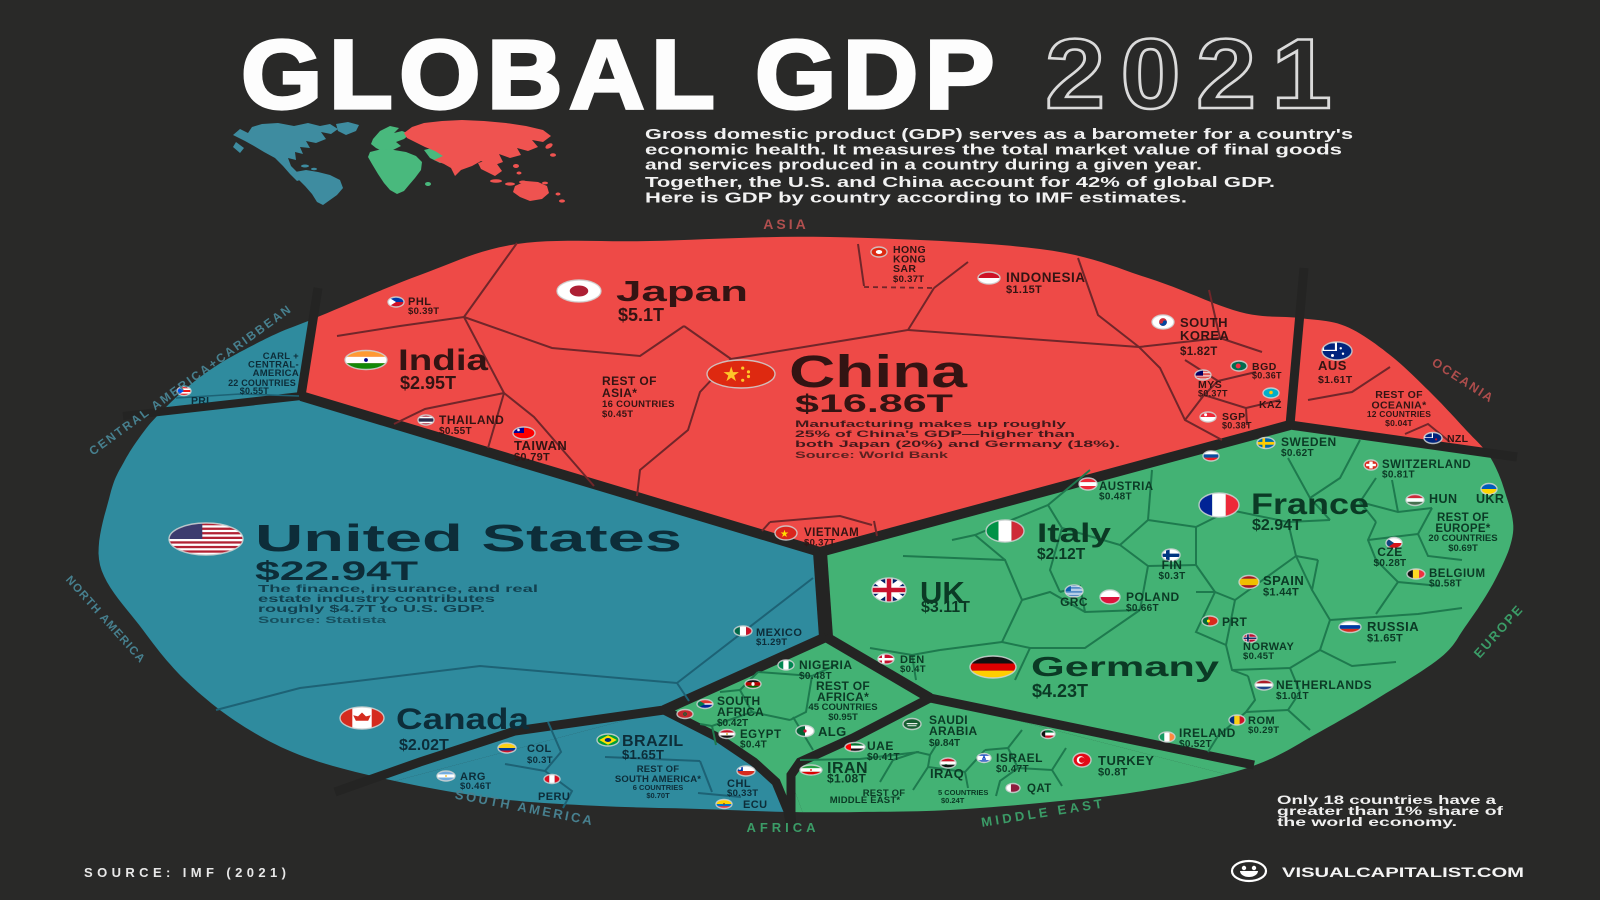  Describe the element at coordinates (1281, 593) in the screenshot. I see `svg-text: $1.44T` at that location.